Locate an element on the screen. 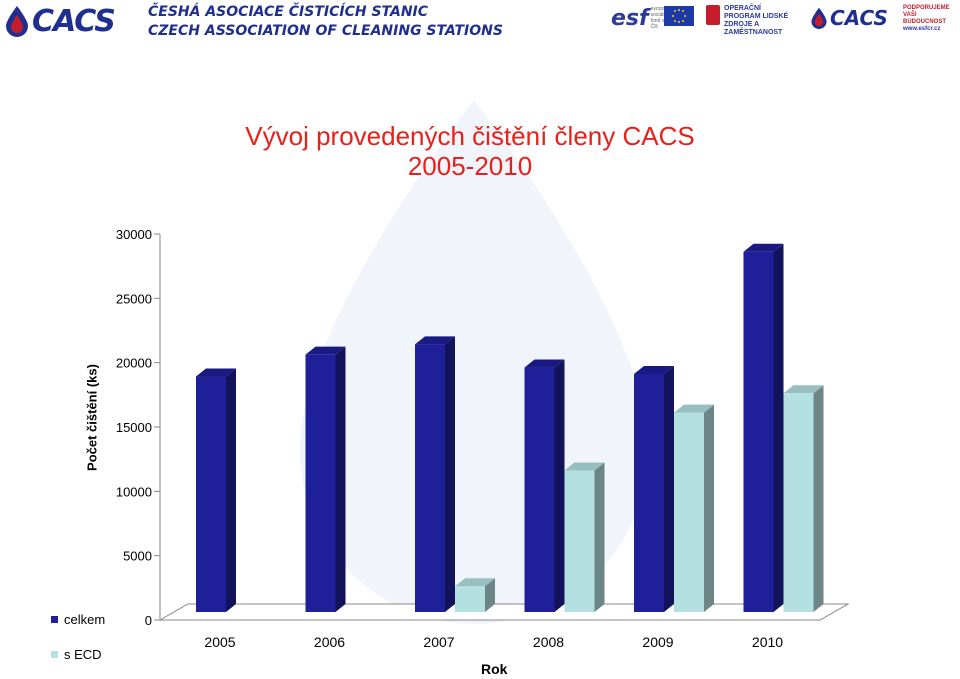 This screenshot has width=960, height=679. support-slogan: PODPORUJEME VAŠI BUDOUCNOST www.esfcr.cz is located at coordinates (931, 19).